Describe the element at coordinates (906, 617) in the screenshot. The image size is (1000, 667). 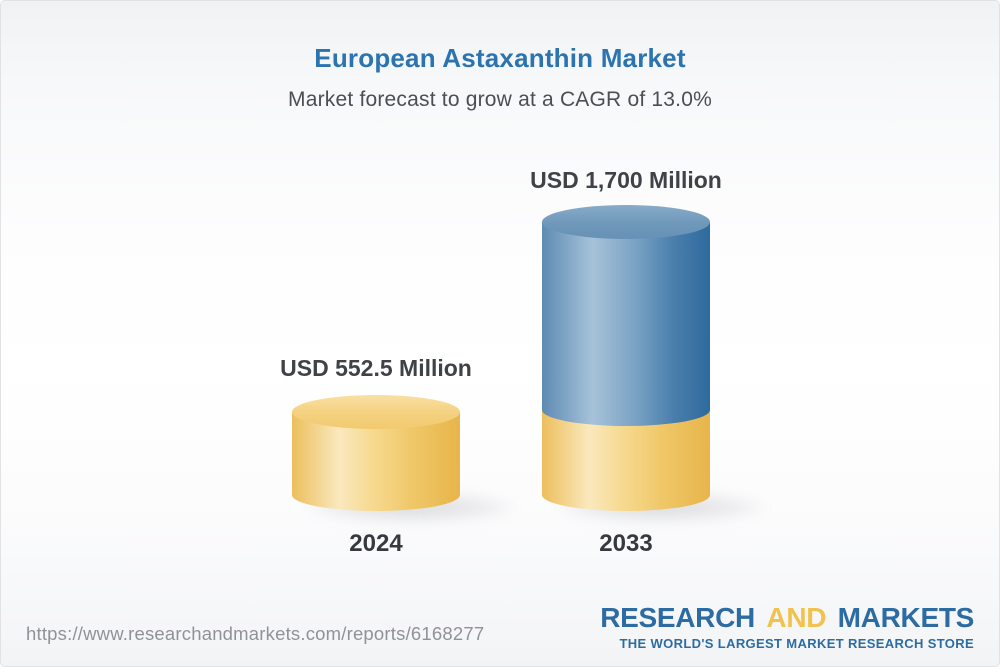
I see `logo-word-markets: MARKETS` at that location.